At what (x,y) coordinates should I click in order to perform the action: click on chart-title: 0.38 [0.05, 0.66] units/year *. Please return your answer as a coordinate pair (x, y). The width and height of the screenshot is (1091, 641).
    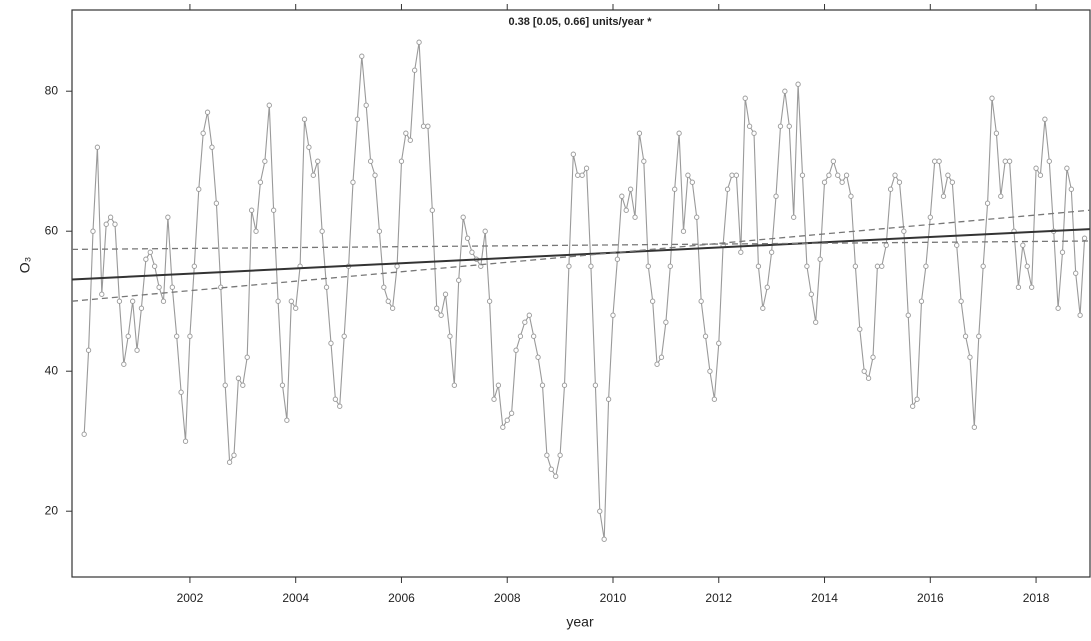
    Looking at the image, I should click on (580, 22).